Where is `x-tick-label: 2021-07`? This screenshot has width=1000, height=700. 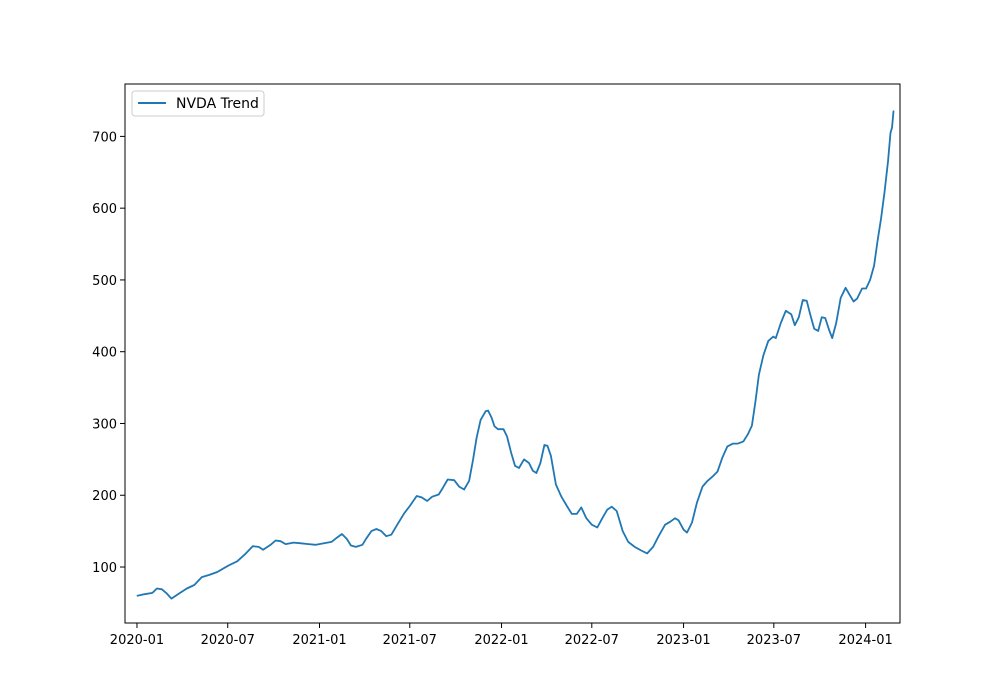 x-tick-label: 2021-07 is located at coordinates (410, 640).